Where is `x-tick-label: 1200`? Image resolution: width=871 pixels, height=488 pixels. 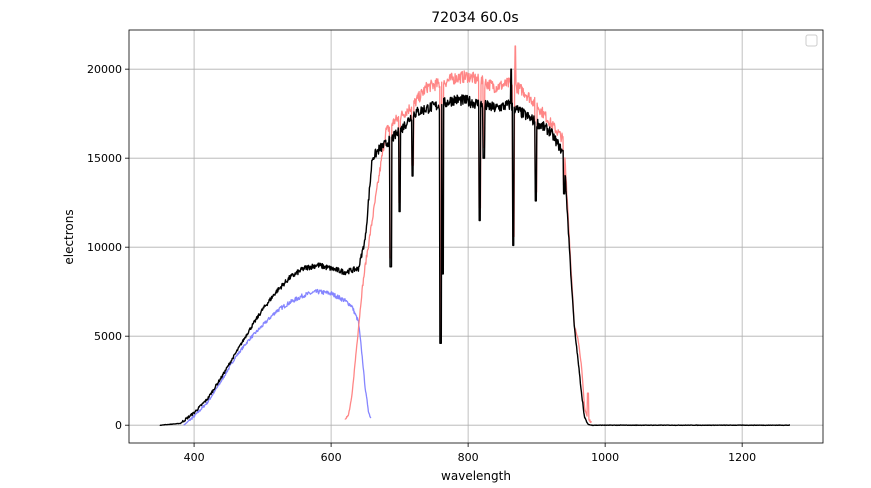
x-tick-label: 1200 is located at coordinates (742, 457).